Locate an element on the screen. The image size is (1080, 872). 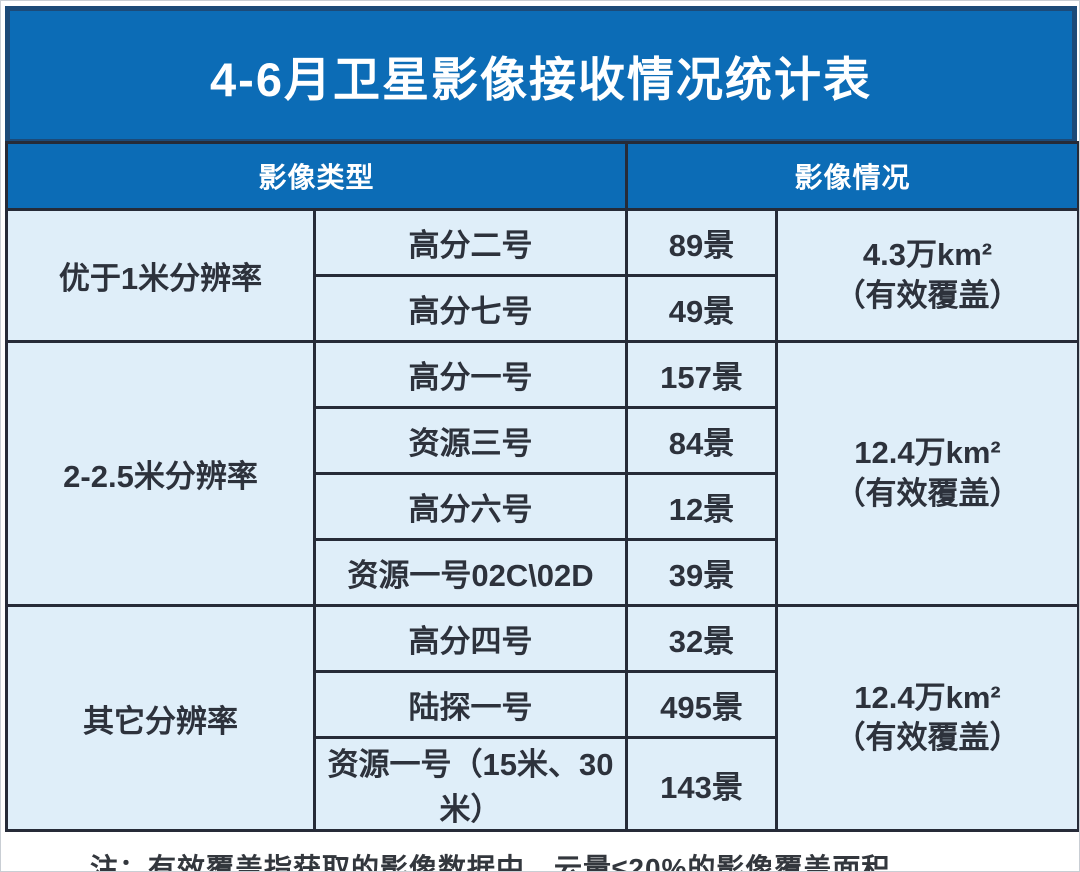
row-ziyuan-1-02c-02d: 资源一号02C\02D 39景 is located at coordinates (543, 572).